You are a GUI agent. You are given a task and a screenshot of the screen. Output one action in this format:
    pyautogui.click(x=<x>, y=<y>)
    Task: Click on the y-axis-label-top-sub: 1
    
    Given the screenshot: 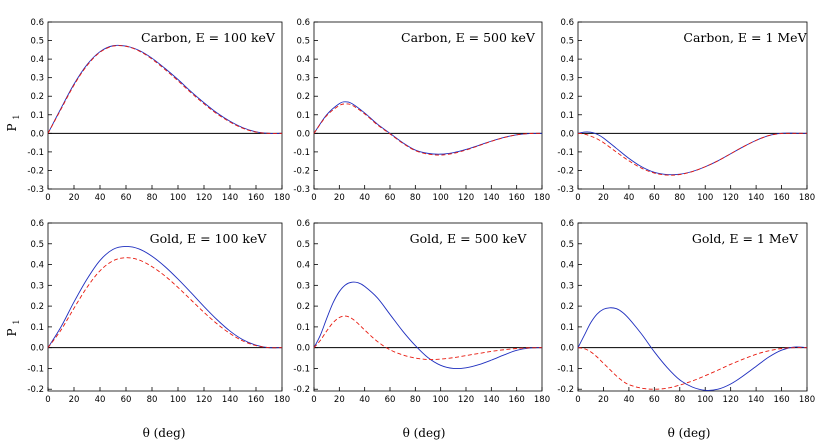 What is the action you would take?
    pyautogui.click(x=16, y=117)
    